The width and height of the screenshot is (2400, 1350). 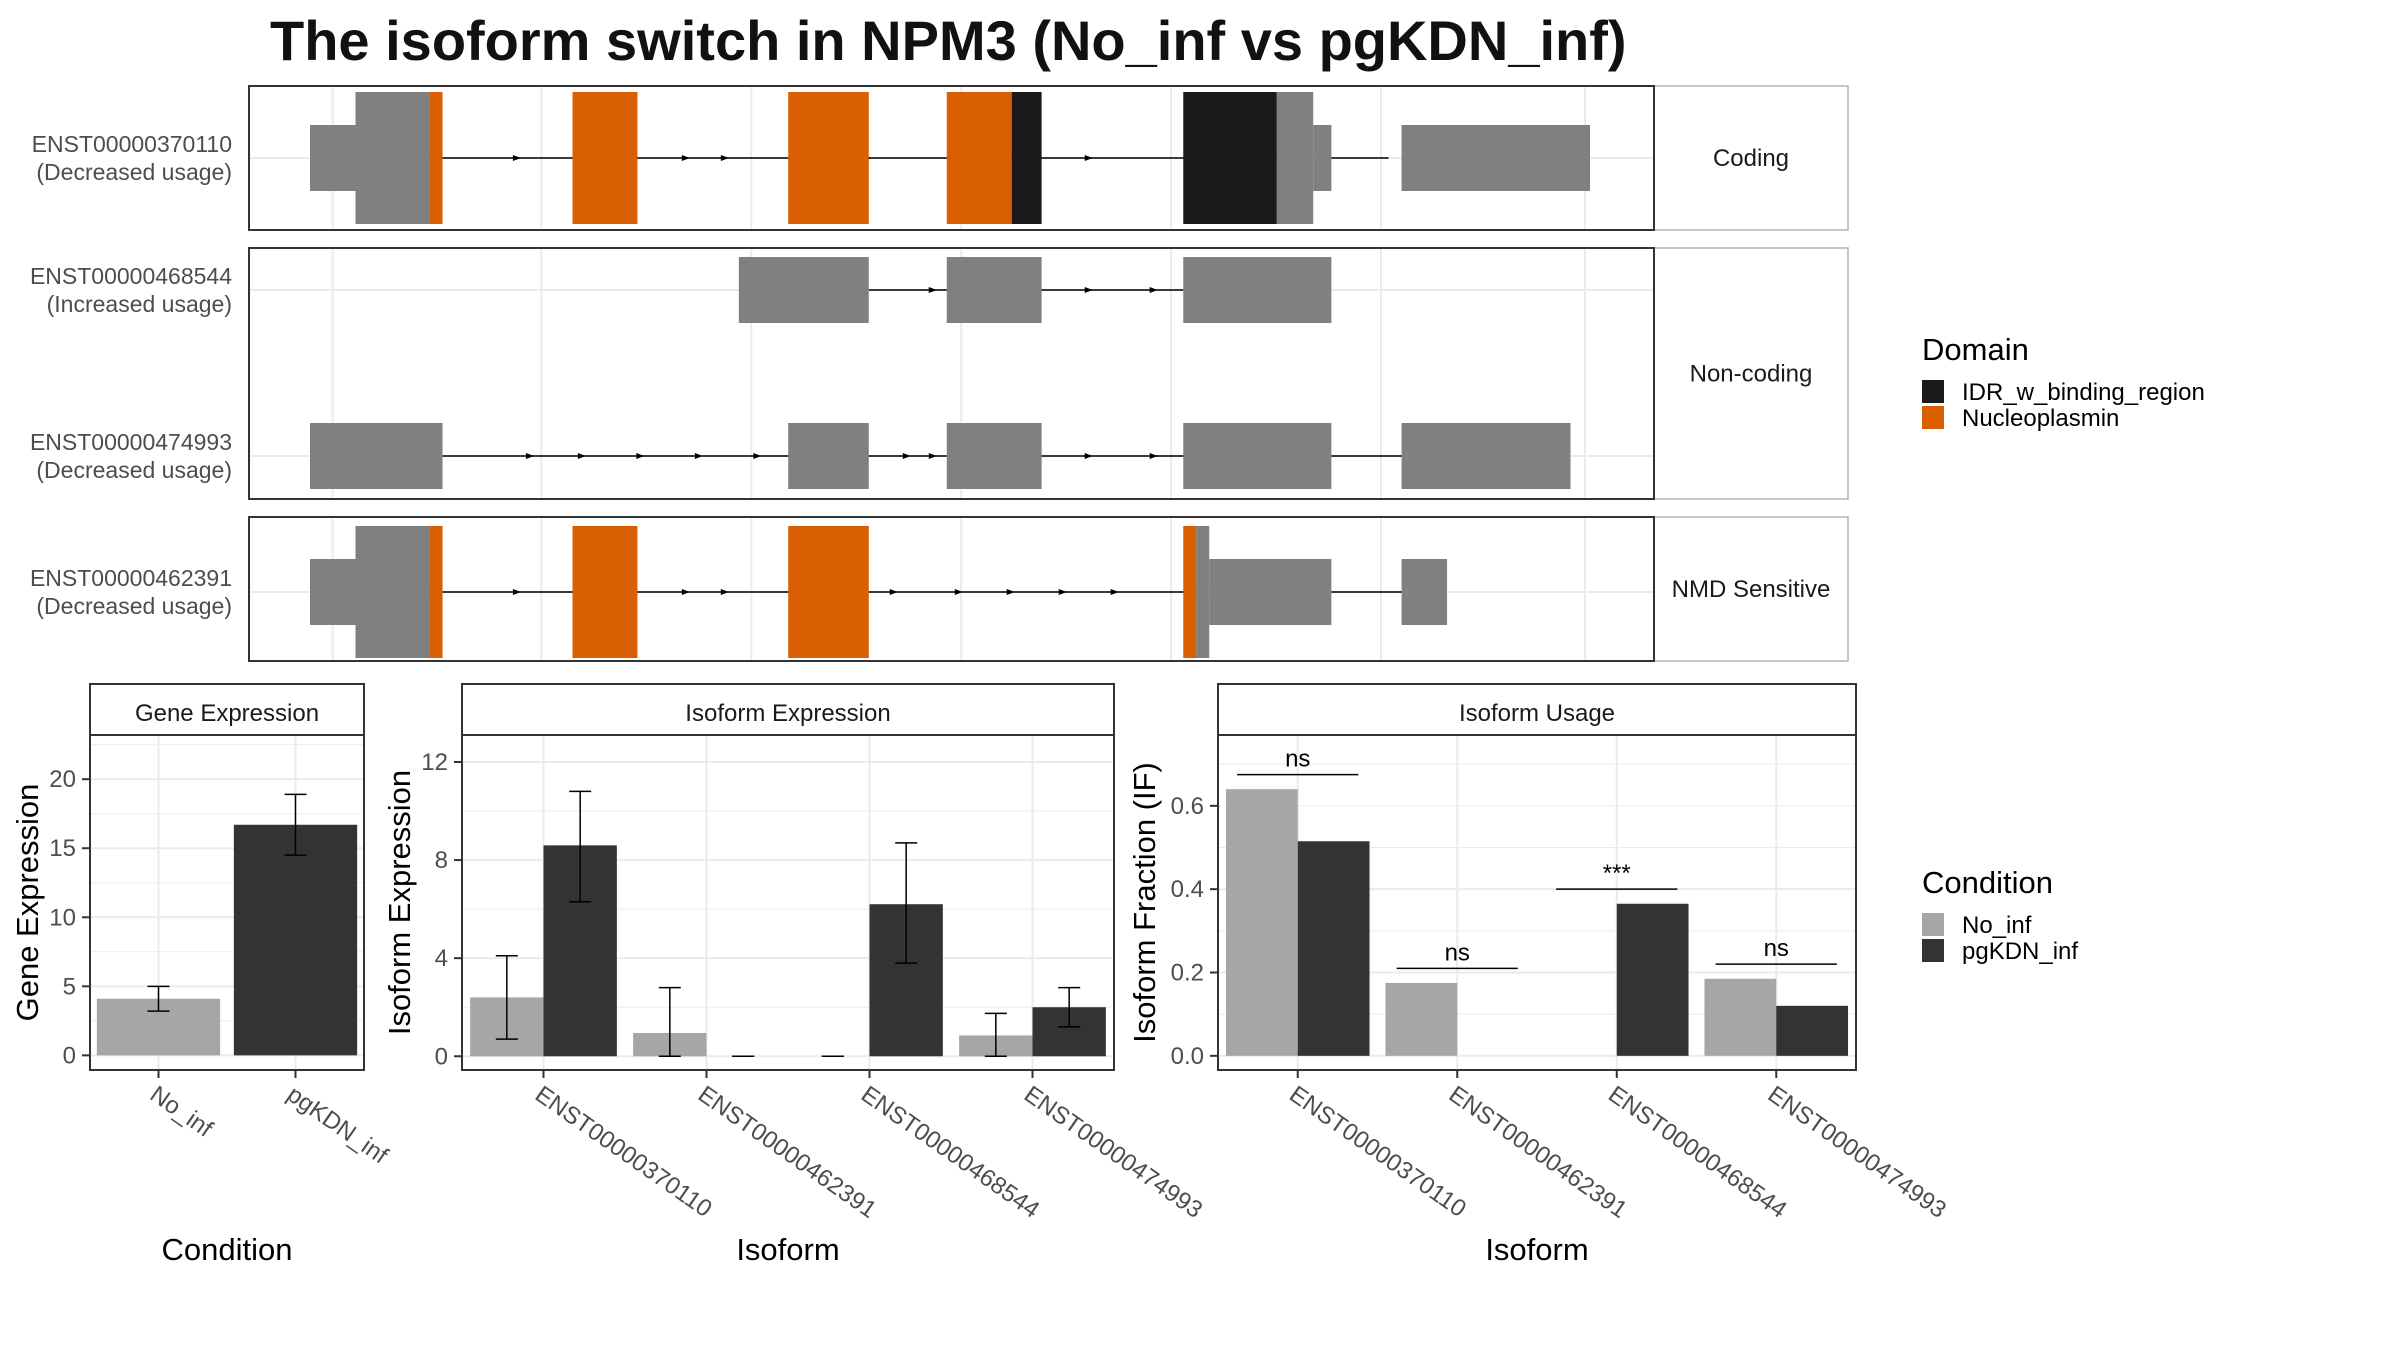 I want to click on legend-title: Domain, so click(x=1975, y=349).